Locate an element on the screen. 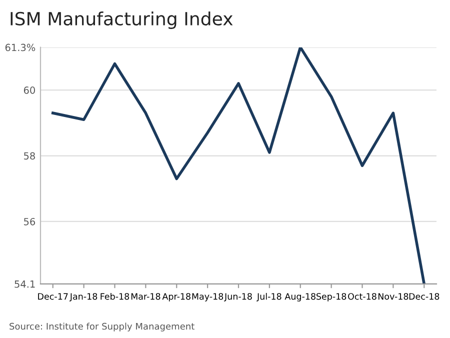  x-tick-label: Dec-17 is located at coordinates (53, 296).